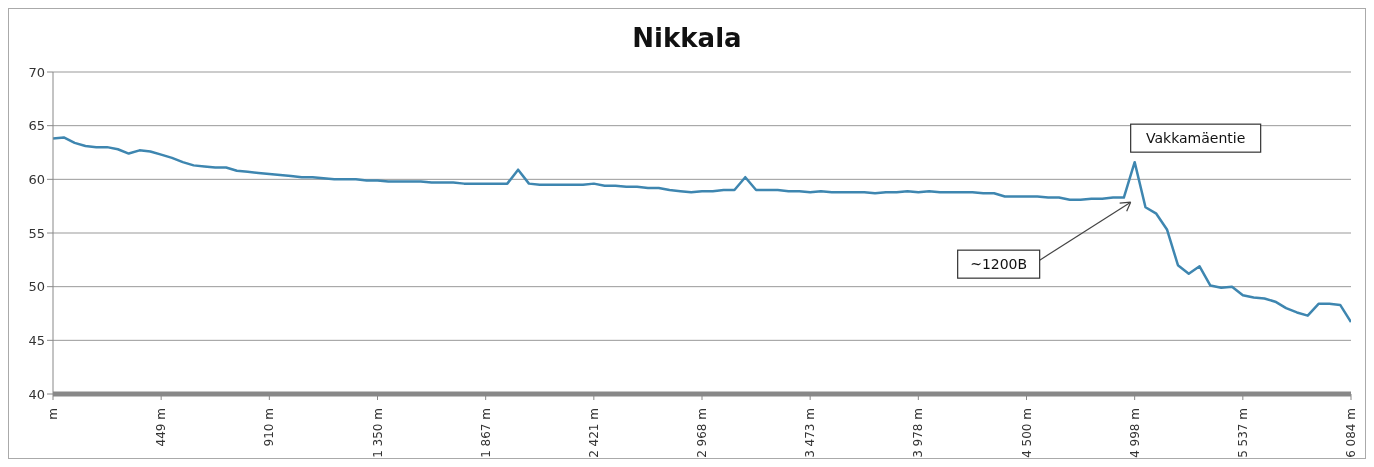 This screenshot has height=467, width=1374. Describe the element at coordinates (36, 179) in the screenshot. I see `y-tick-label: 60` at that location.